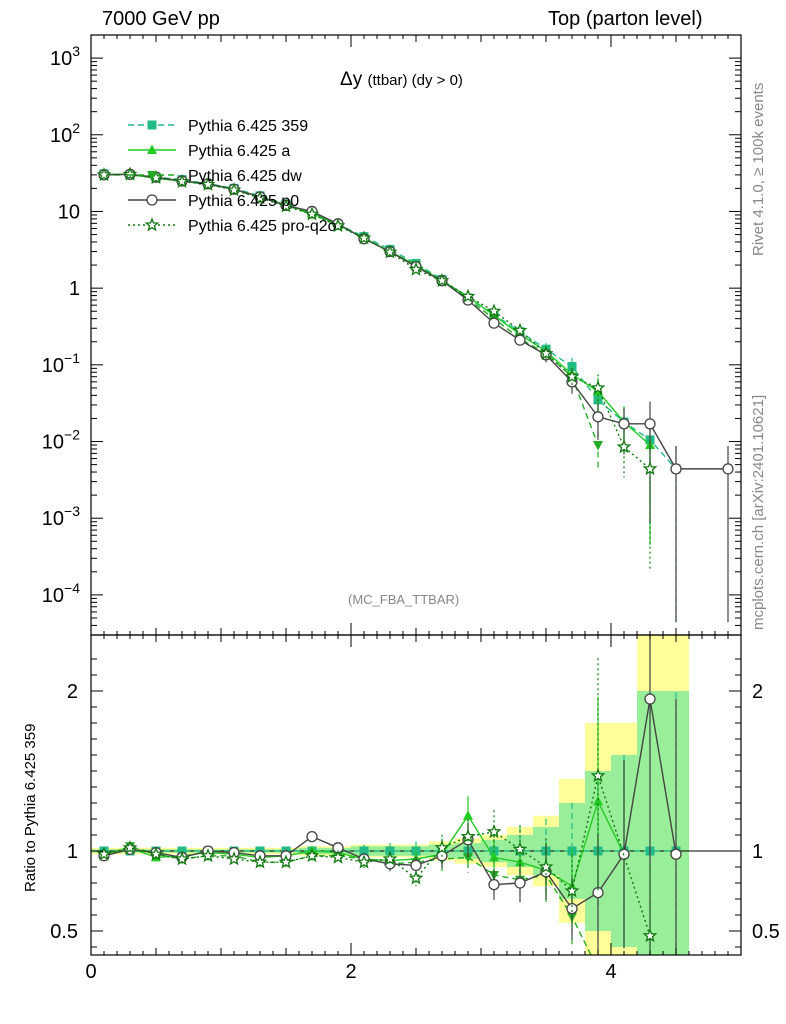  I want to click on y-tick-label-ratio-left: 0.5, so click(64, 932).